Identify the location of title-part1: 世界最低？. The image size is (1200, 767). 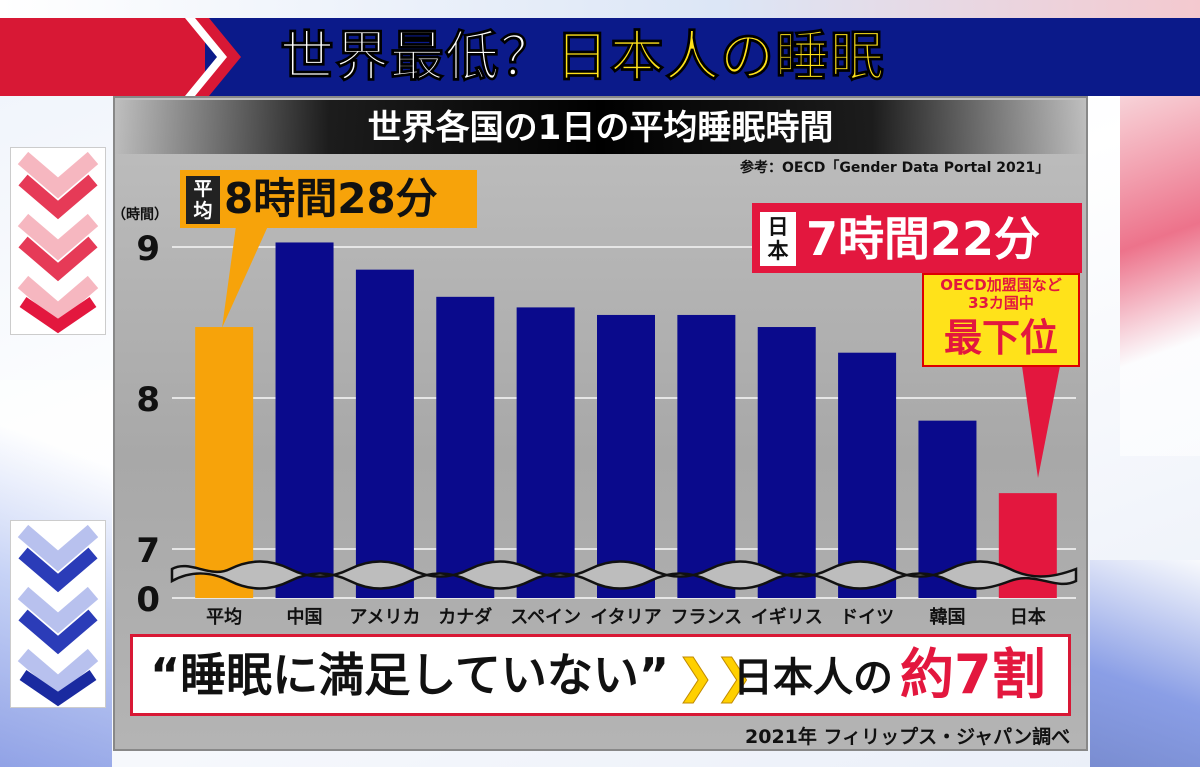
(417, 56).